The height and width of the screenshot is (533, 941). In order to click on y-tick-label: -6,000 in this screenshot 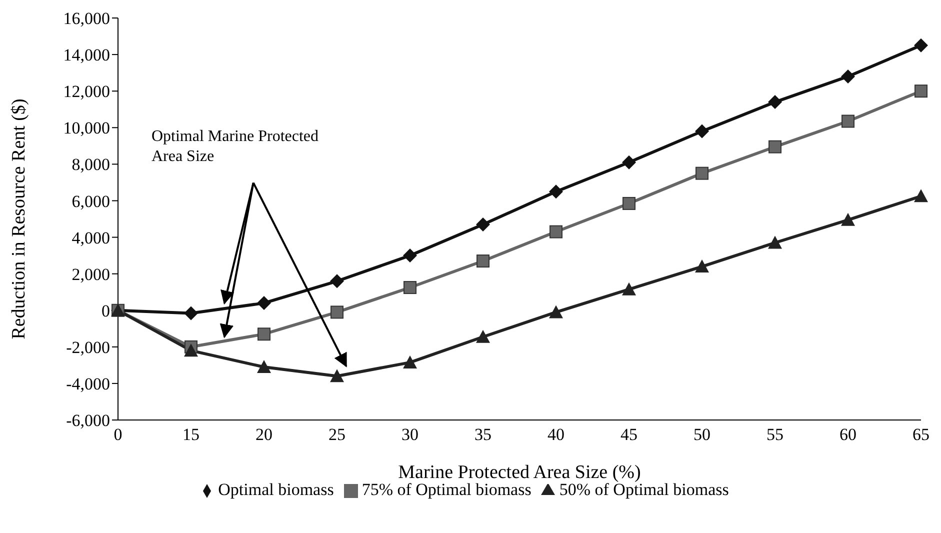, I will do `click(88, 420)`.